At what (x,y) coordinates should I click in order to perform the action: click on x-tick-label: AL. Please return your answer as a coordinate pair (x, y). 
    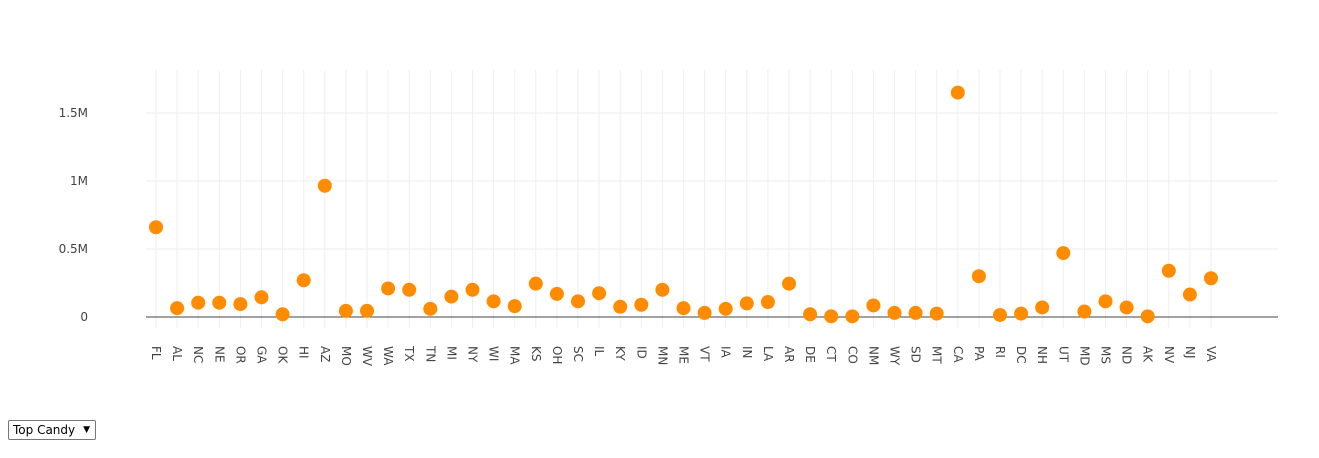
    Looking at the image, I should click on (177, 353).